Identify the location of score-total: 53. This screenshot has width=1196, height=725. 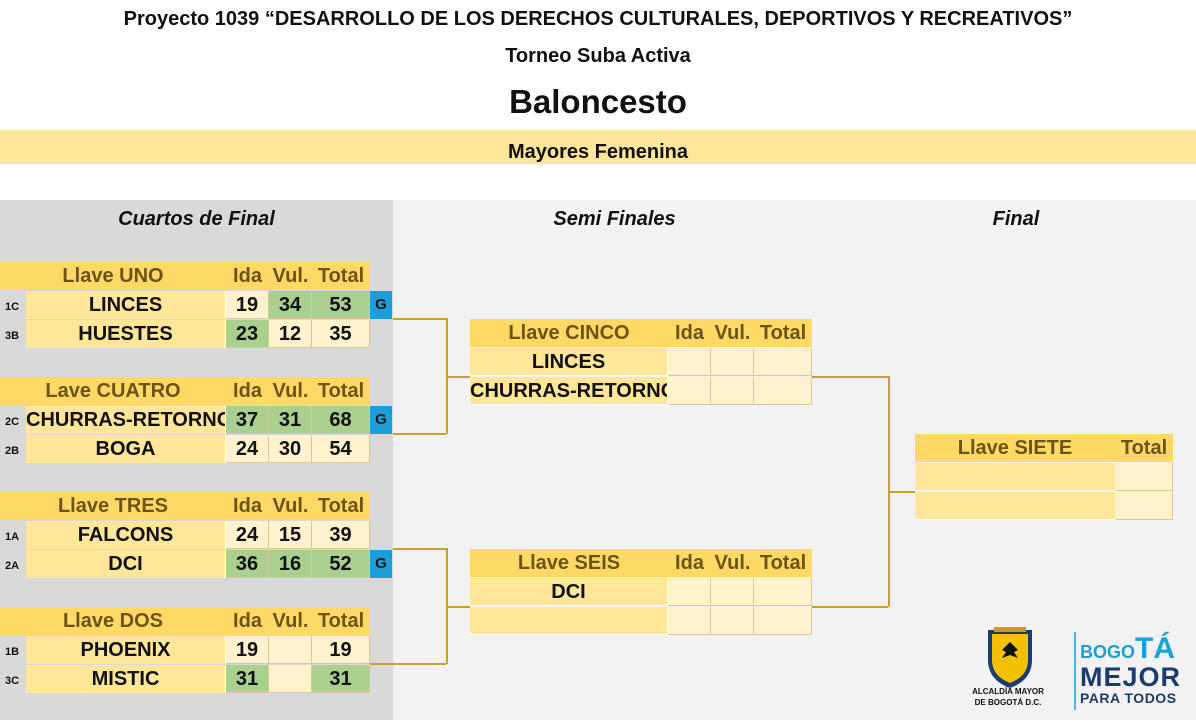
(341, 305).